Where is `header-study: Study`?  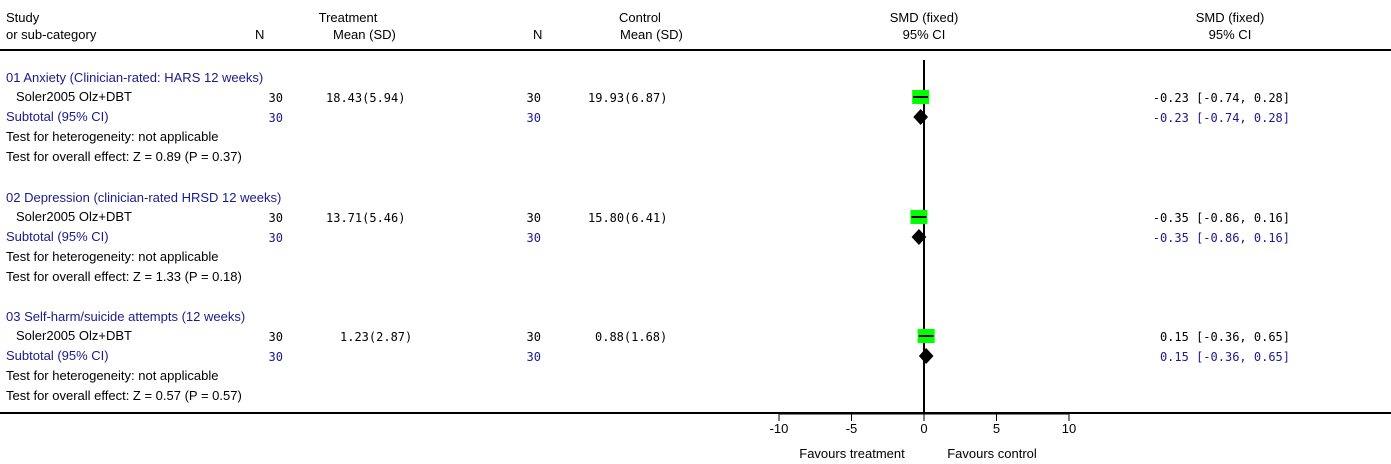 header-study: Study is located at coordinates (23, 17).